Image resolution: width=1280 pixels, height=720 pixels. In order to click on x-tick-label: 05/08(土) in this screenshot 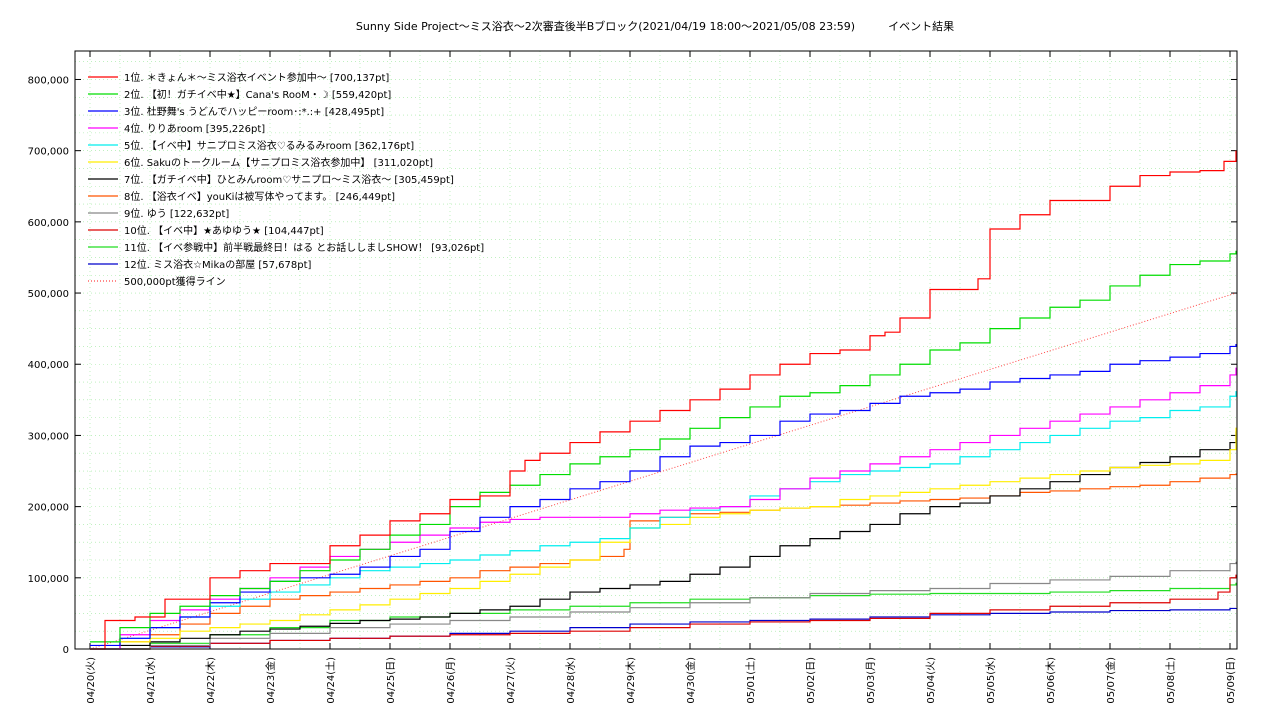, I will do `click(1170, 680)`.